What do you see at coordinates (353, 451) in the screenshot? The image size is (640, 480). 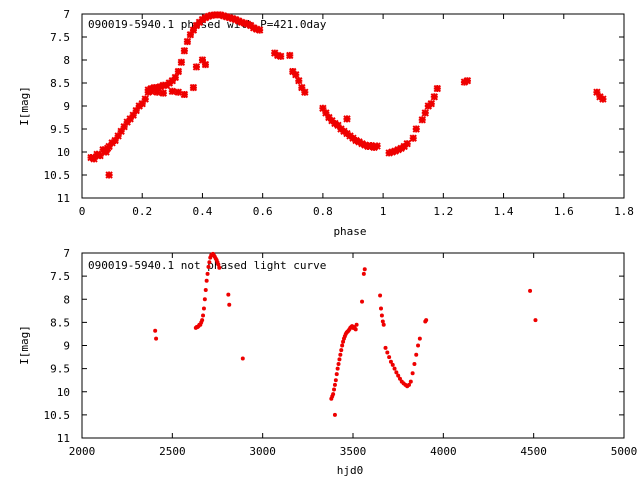 I see `x-tick-label: 3500` at bounding box center [353, 451].